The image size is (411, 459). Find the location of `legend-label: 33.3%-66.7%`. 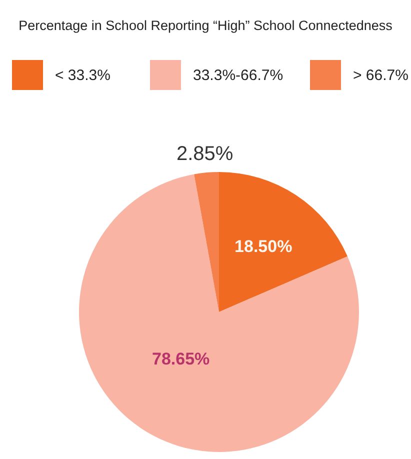

legend-label: 33.3%-66.7% is located at coordinates (238, 75).